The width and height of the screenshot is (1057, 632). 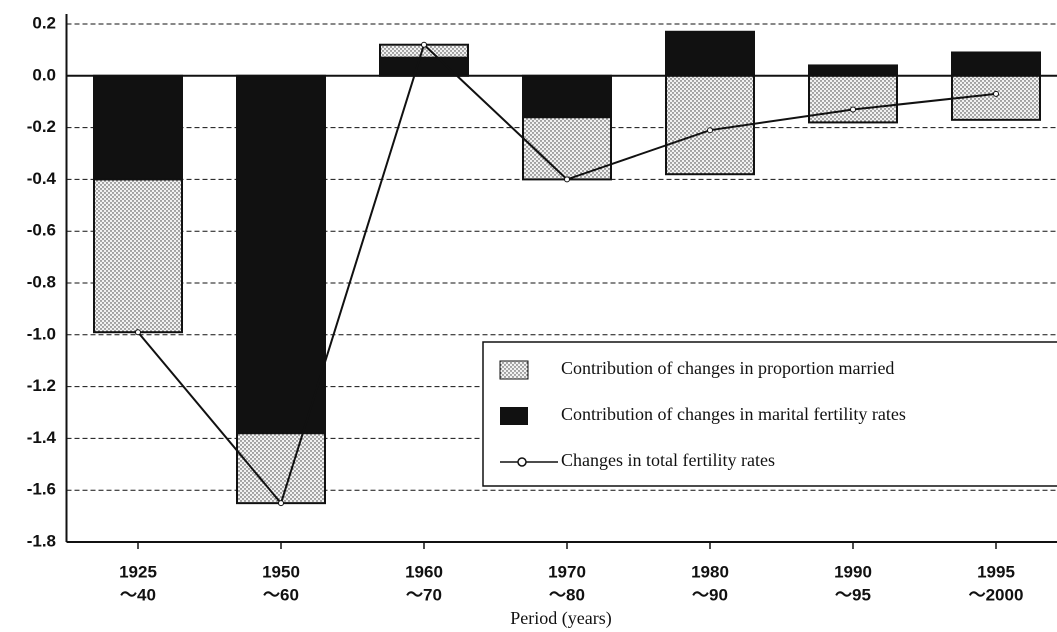 I want to click on x-tick-label: ～60, so click(x=281, y=594).